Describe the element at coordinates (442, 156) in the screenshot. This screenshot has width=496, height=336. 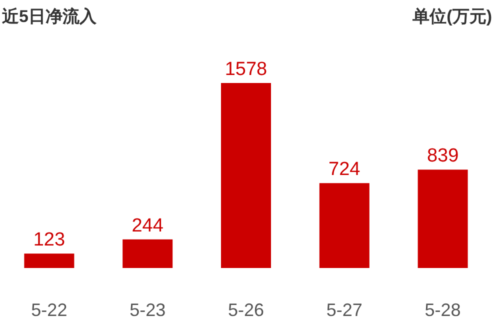
I see `data-label: 839` at that location.